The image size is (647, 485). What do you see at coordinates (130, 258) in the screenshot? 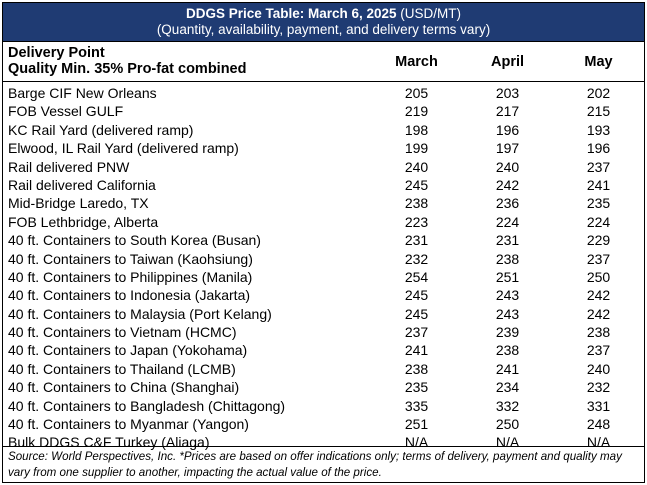
I see `row-delivery-point: 40 ft. Containers to Taiwan (Kaohsiung)` at bounding box center [130, 258].